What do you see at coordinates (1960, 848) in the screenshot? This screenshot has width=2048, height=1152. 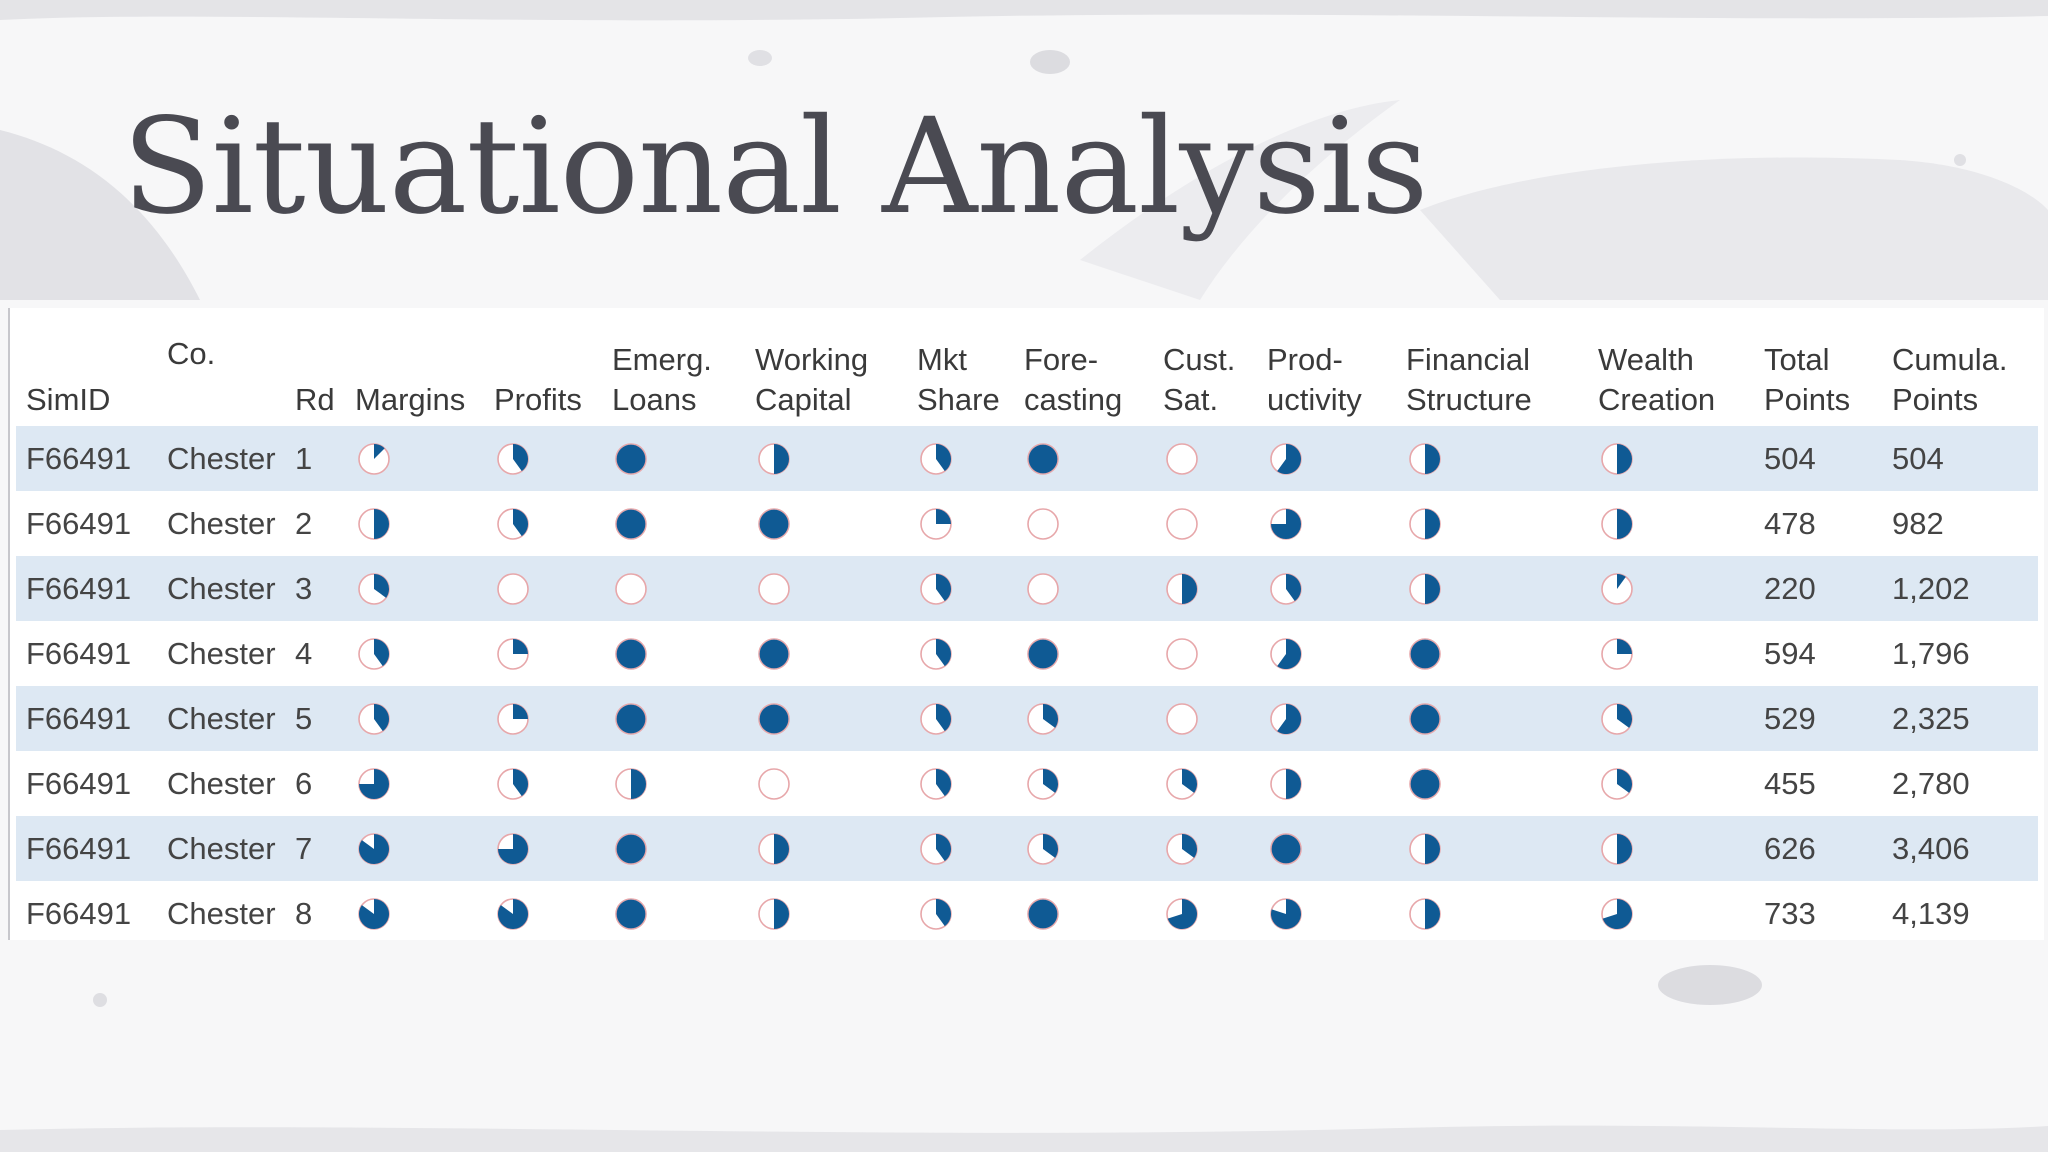 I see `cell-cumulative-points: 3,406` at bounding box center [1960, 848].